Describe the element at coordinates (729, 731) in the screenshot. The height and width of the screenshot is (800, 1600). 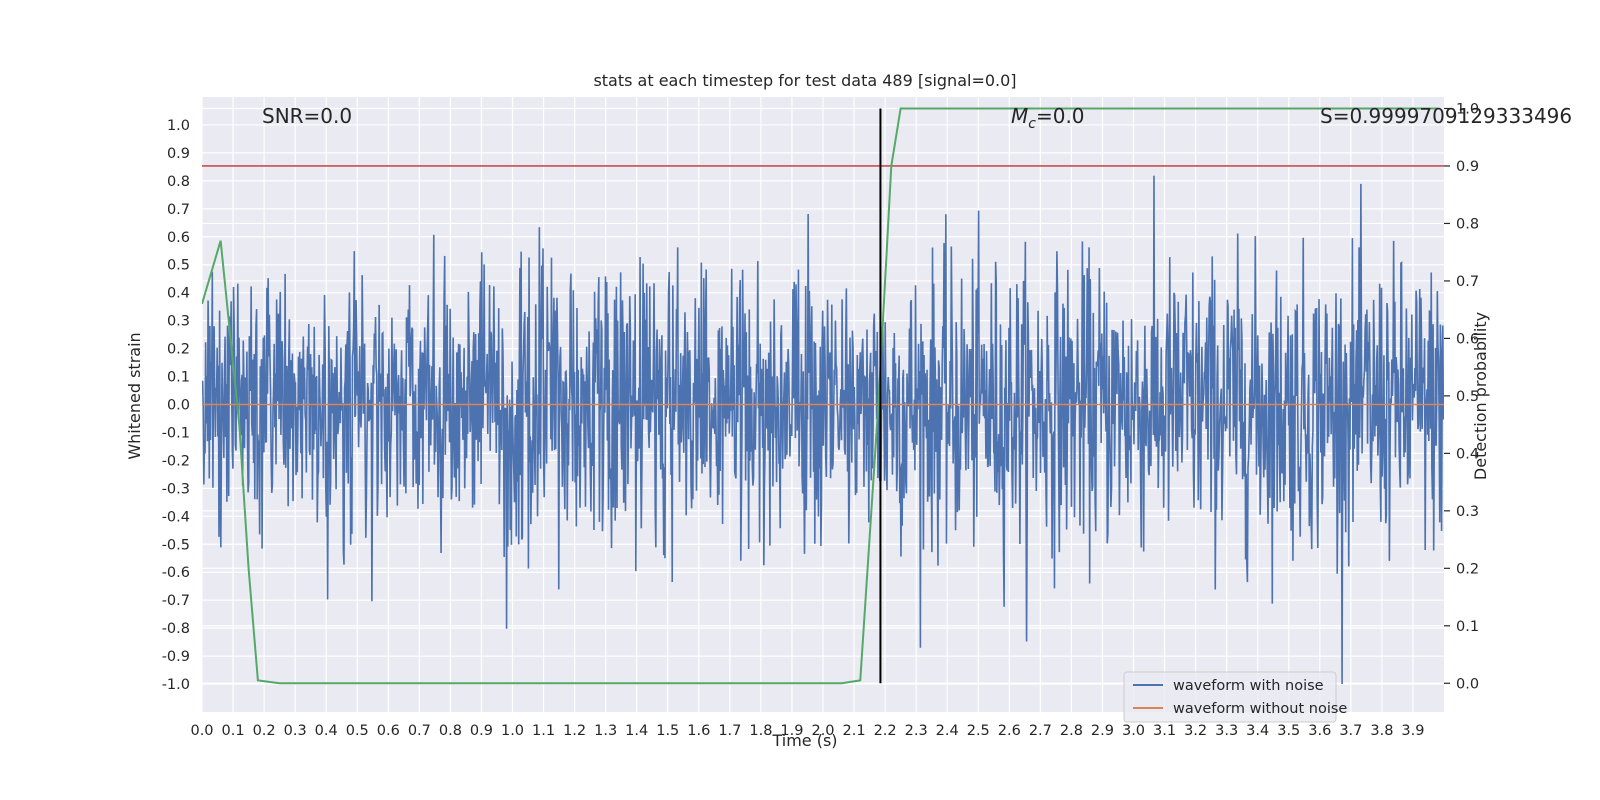
I see `x-tick-label: 1.7` at that location.